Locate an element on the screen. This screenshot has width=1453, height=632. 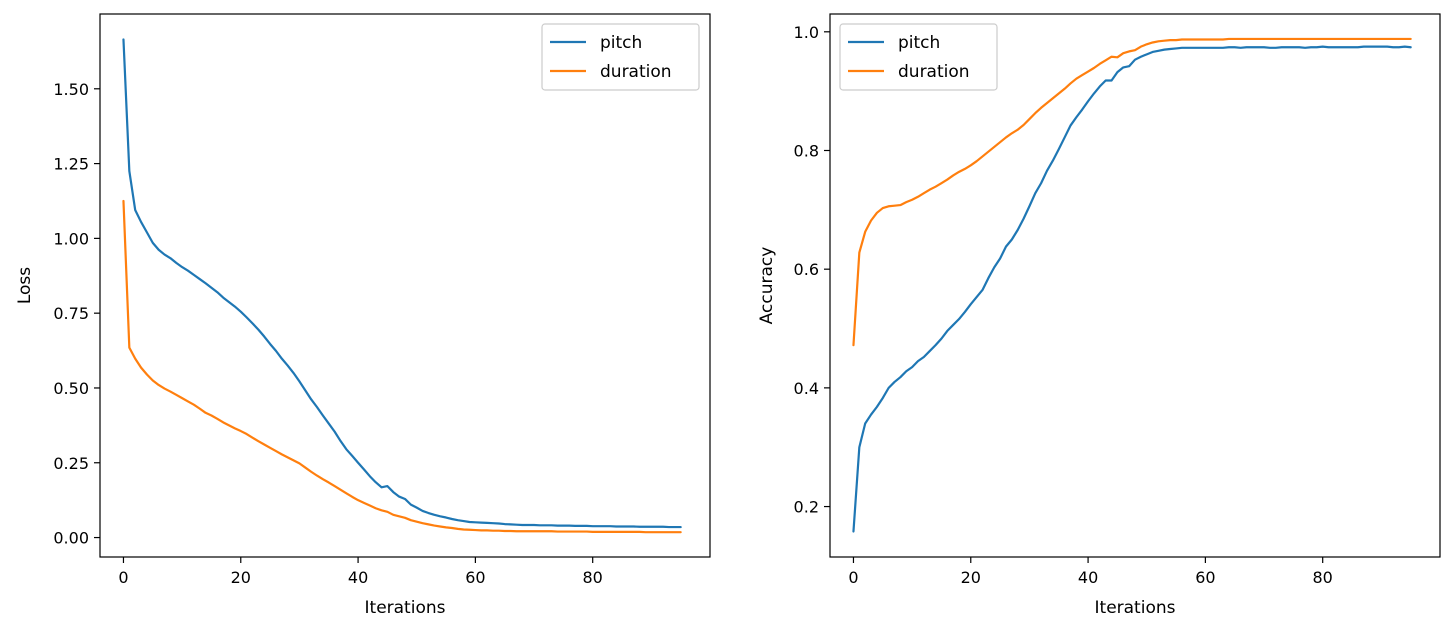
y-tick-label: 1.25 is located at coordinates (71, 164).